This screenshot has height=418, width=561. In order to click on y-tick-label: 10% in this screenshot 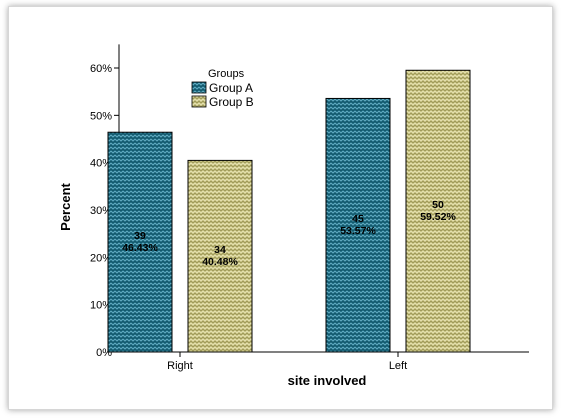, I will do `click(101, 306)`.